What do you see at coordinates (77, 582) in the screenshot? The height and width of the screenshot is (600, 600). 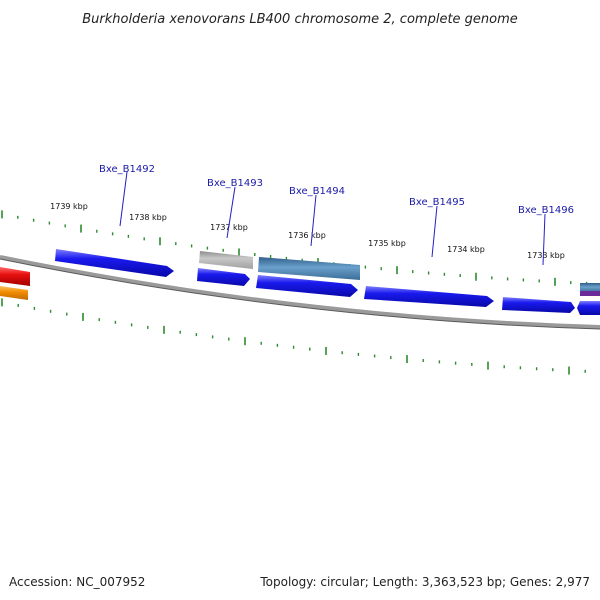 I see `accession-text: Accession: NC_007952` at bounding box center [77, 582].